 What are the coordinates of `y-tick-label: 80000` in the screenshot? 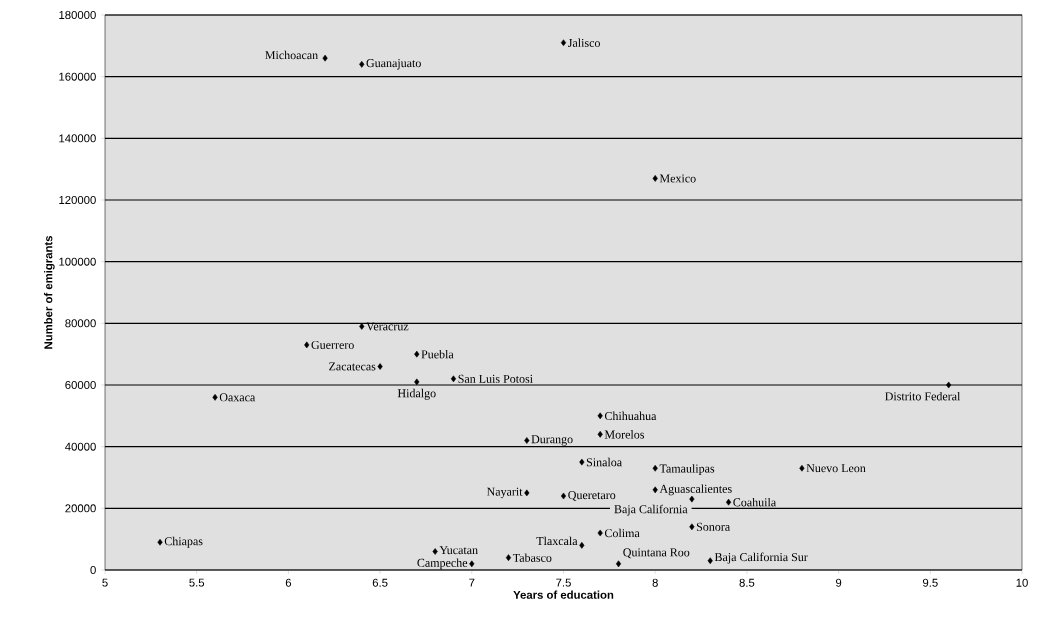 It's located at (80, 323).